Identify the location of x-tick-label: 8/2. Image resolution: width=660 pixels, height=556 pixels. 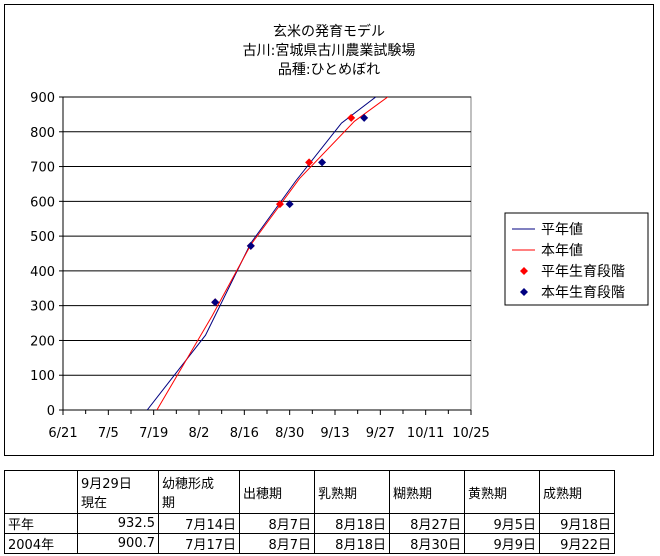
(199, 433).